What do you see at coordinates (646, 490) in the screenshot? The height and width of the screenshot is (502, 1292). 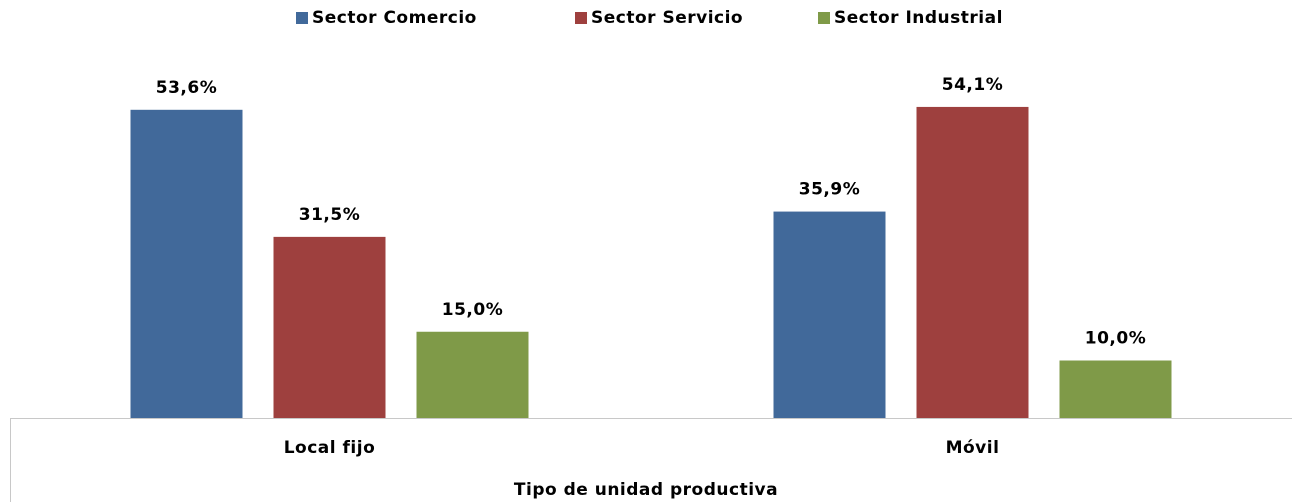 I see `x-axis-title: Tipo de unidad productiva` at bounding box center [646, 490].